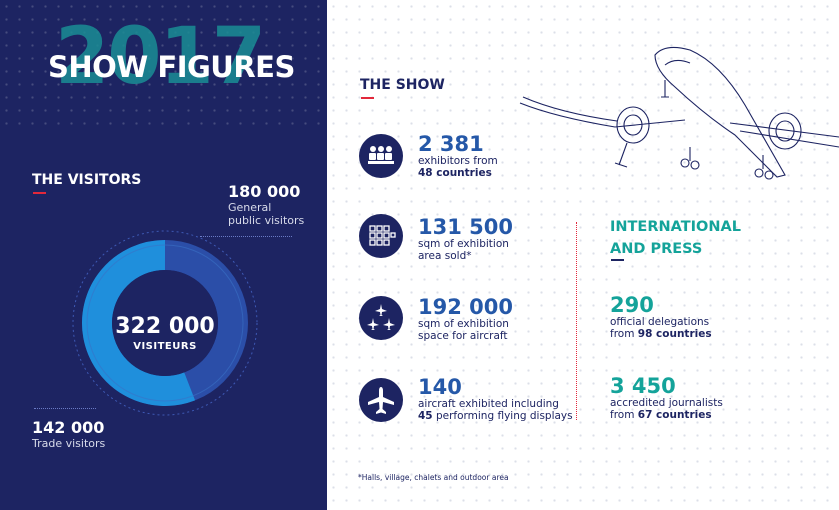  What do you see at coordinates (463, 244) in the screenshot?
I see `exhibition-area-line1: sqm of exhibition` at bounding box center [463, 244].